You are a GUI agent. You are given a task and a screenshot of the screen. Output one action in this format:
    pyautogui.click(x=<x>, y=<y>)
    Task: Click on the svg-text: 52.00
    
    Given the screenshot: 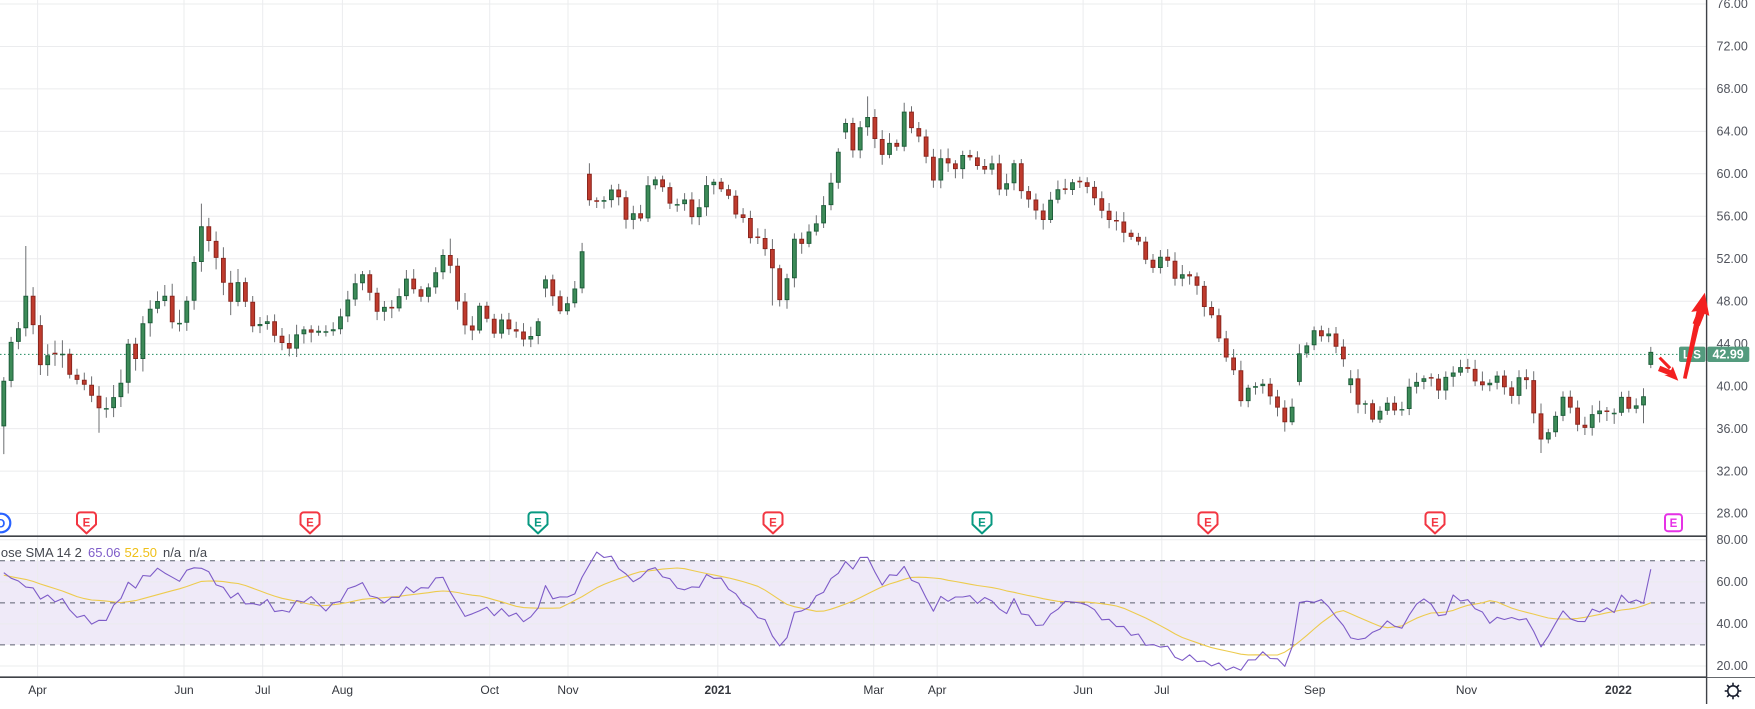 What is the action you would take?
    pyautogui.click(x=1732, y=259)
    